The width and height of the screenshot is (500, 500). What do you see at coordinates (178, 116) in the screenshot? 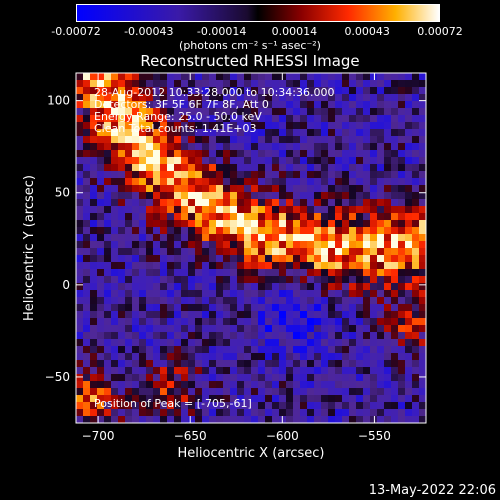
I see `annotation-energy: Energy Range: 25.0 - 50.0 keV` at bounding box center [178, 116].